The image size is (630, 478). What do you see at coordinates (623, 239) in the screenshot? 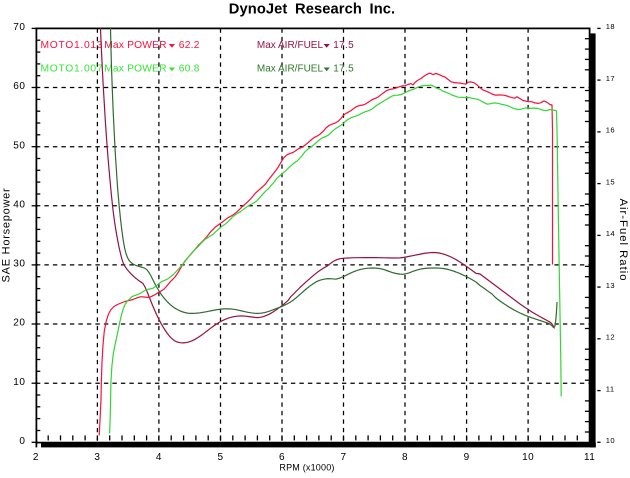
I see `svg-text: Air-Fuel Ratio` at bounding box center [623, 239].